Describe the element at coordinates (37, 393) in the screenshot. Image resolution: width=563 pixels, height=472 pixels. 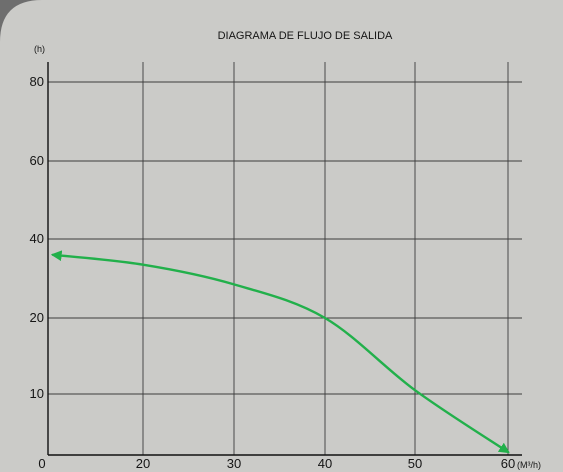
I see `y-tick-label: 10` at that location.